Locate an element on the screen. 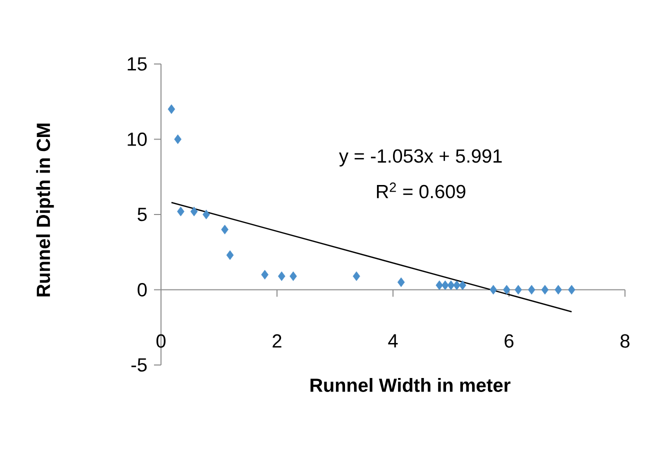 This screenshot has height=465, width=665. y-axis-title: Runnel Dipth in CM is located at coordinates (45, 210).